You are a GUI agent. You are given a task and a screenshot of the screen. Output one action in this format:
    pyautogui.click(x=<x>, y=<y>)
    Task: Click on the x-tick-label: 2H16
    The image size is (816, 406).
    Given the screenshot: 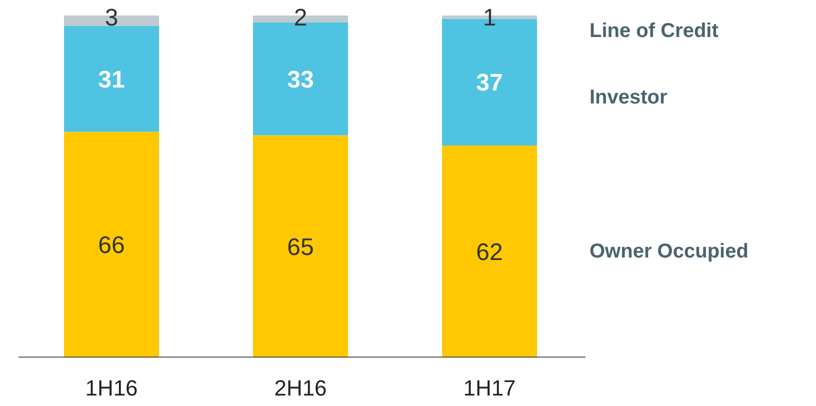 What is the action you would take?
    pyautogui.click(x=300, y=388)
    